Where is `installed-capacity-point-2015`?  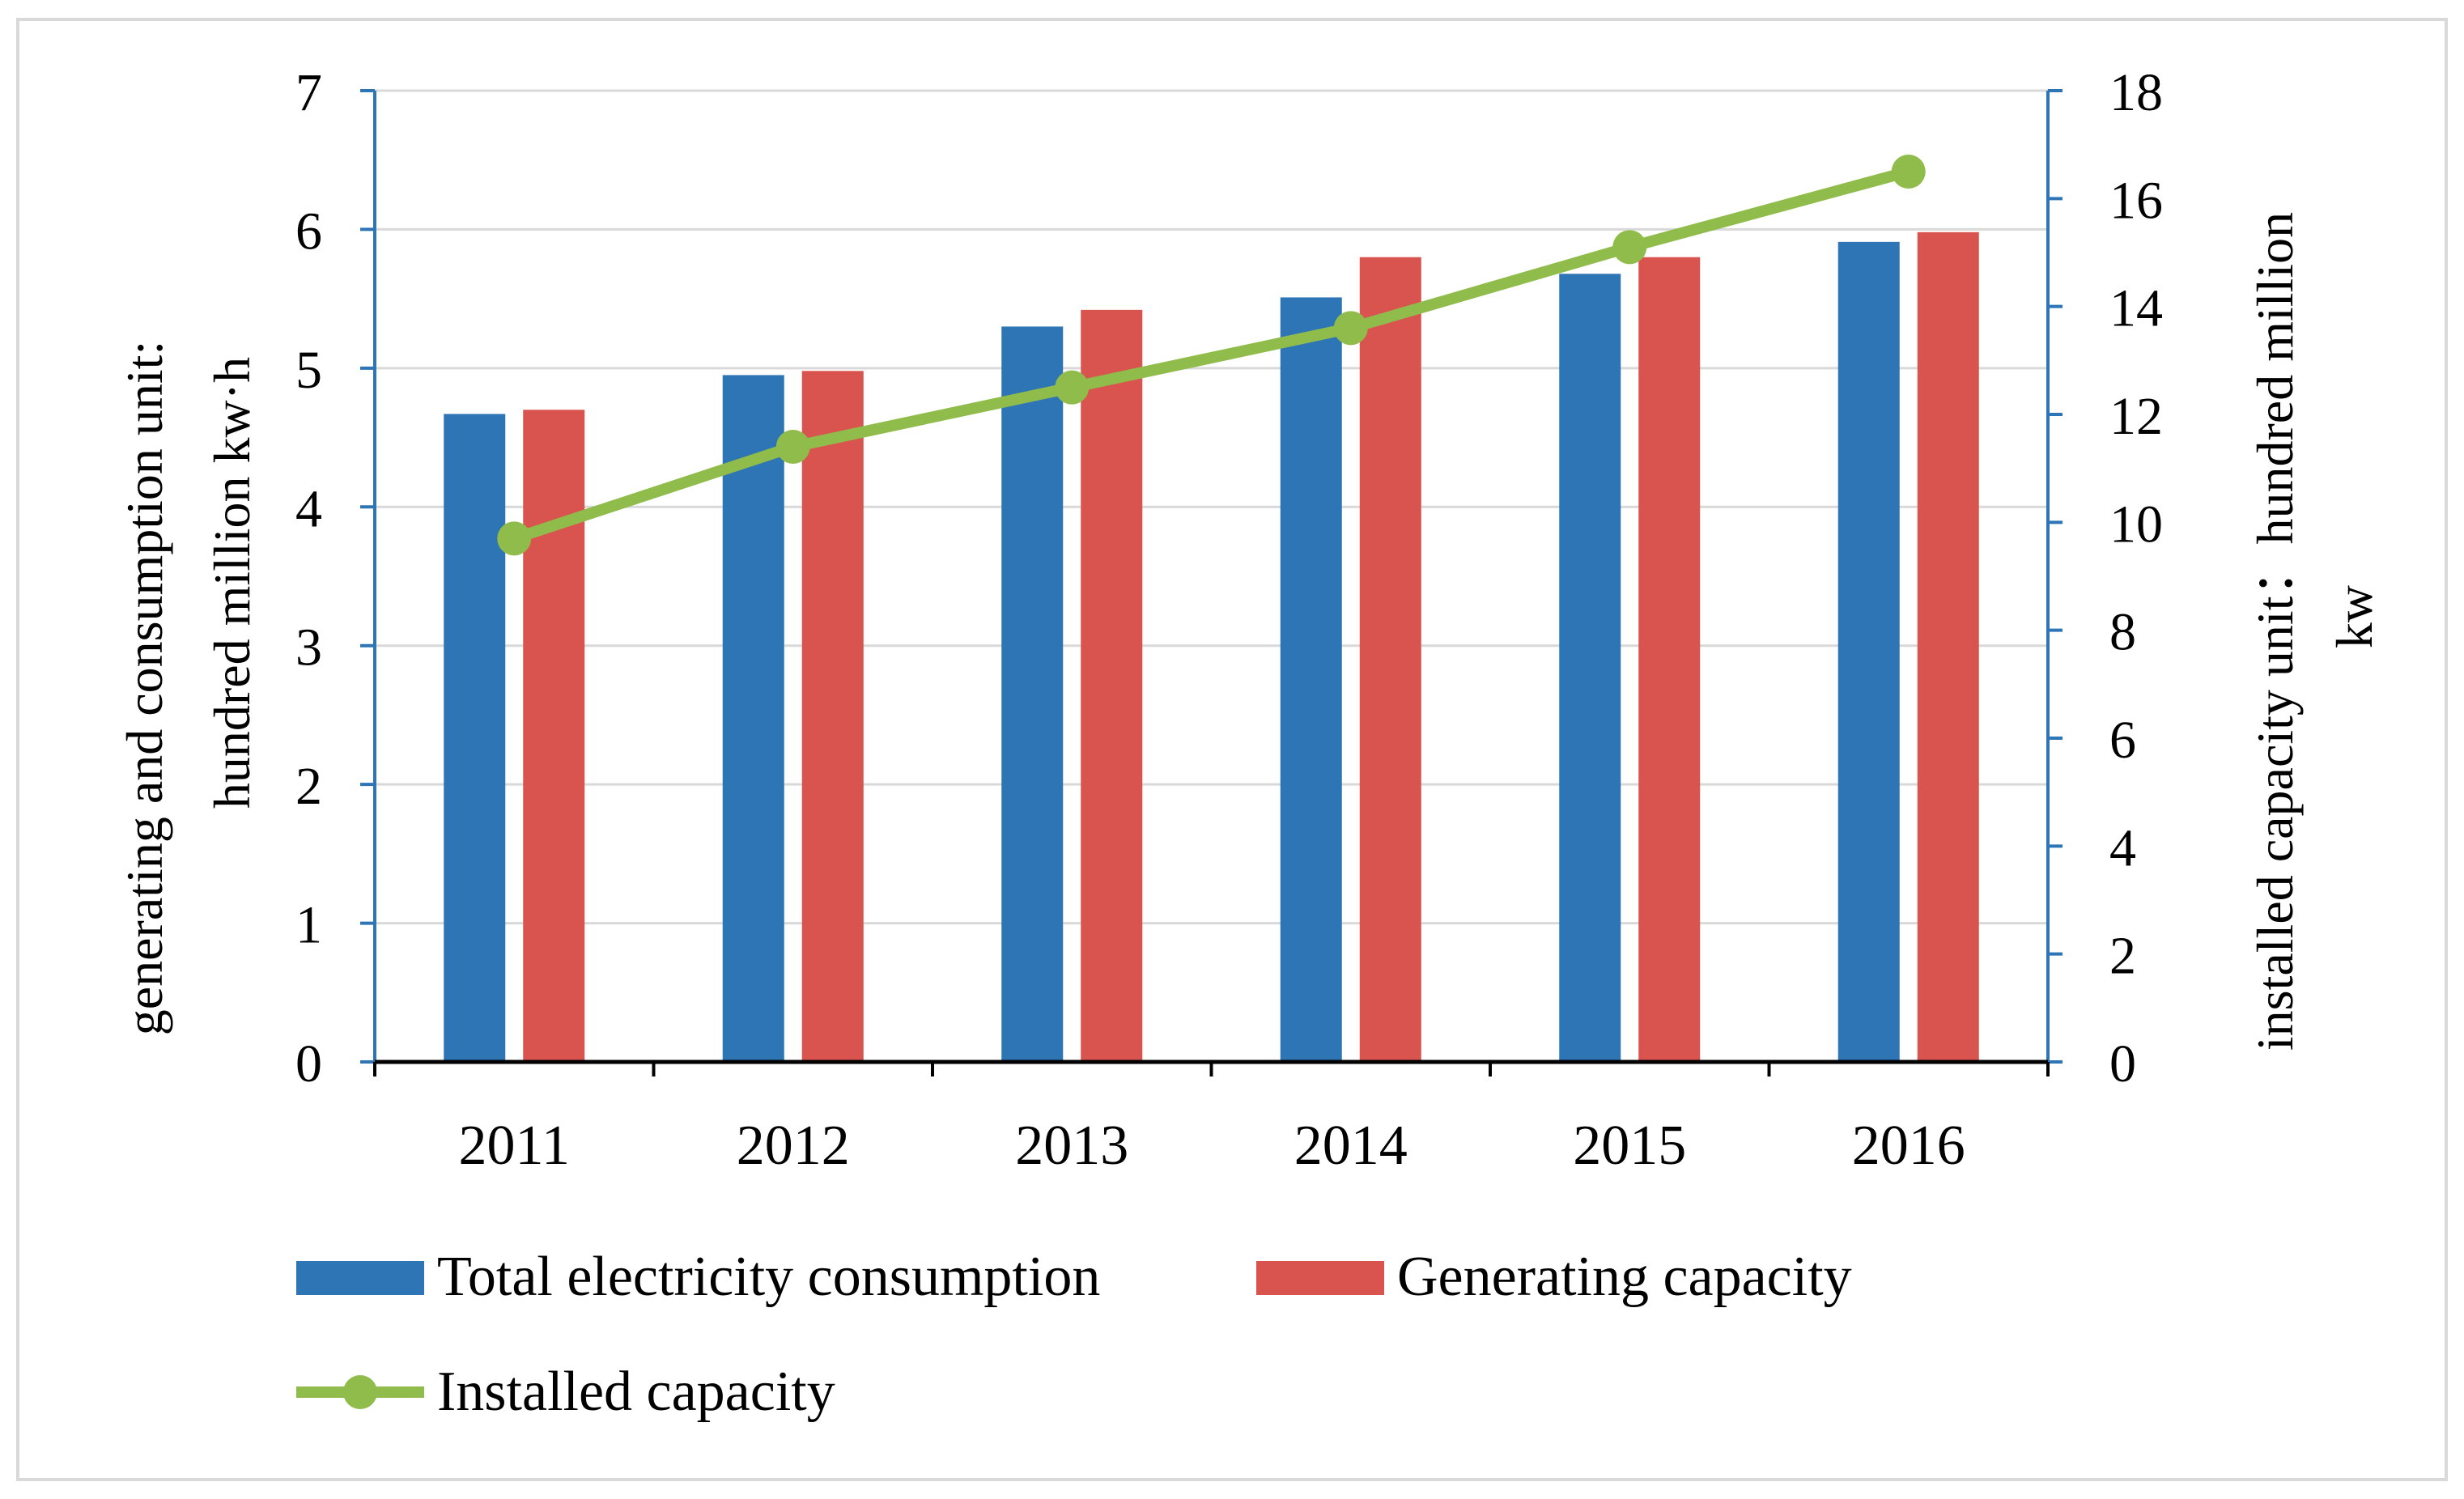
installed-capacity-point-2015 is located at coordinates (1630, 248).